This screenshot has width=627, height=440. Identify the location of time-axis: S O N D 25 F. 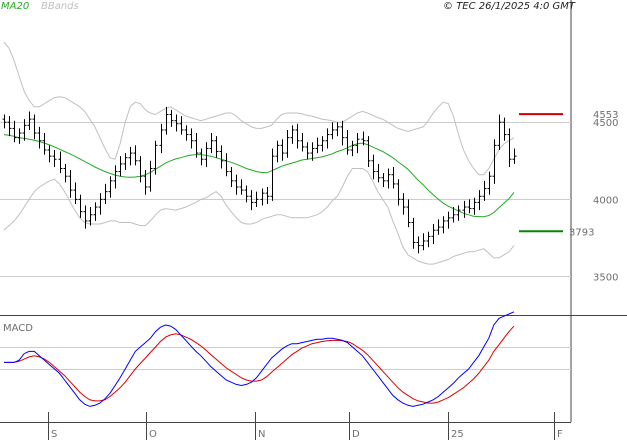
(305, 426).